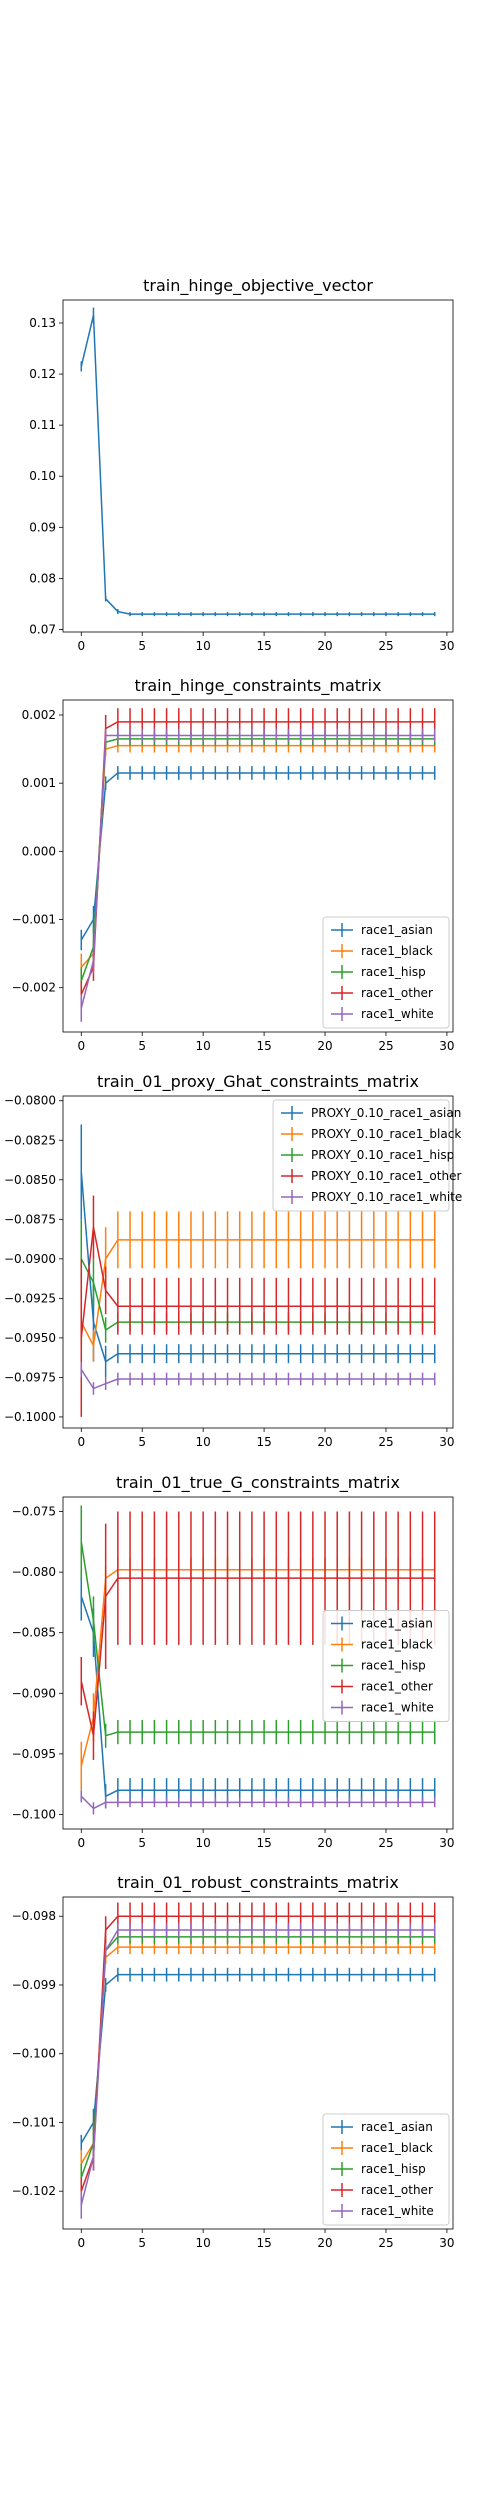 This screenshot has height=2500, width=500. Describe the element at coordinates (30, 1377) in the screenshot. I see `y-tick-label: −0.0975` at that location.